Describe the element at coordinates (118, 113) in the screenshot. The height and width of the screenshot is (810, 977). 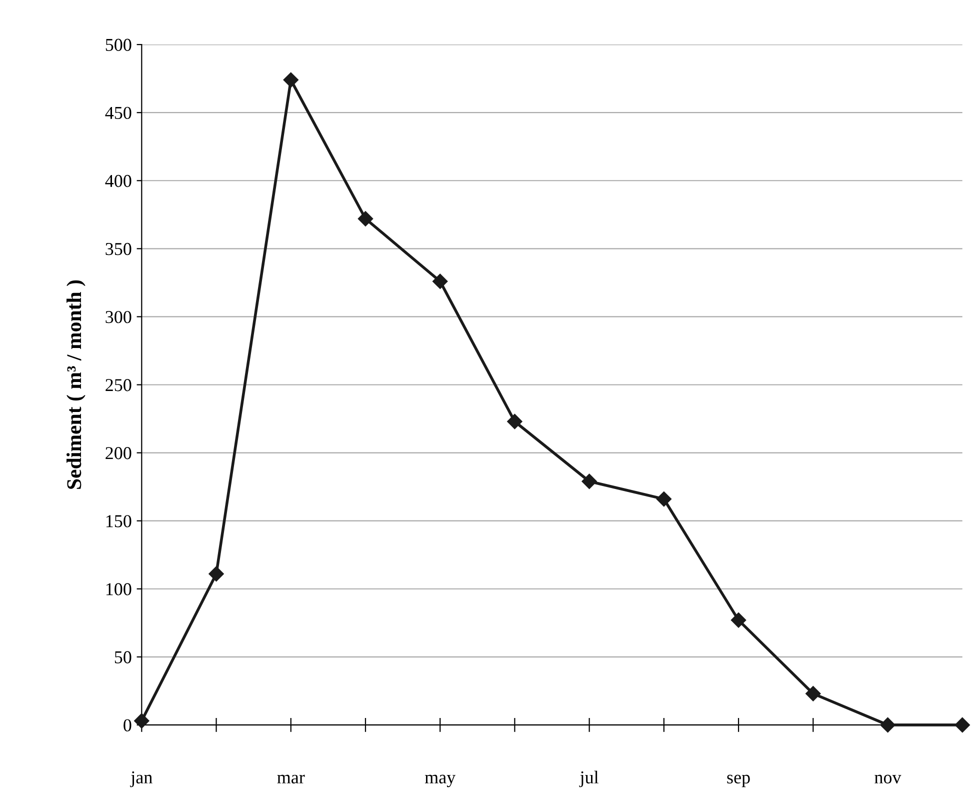
I see `y-tick-label: 450` at that location.